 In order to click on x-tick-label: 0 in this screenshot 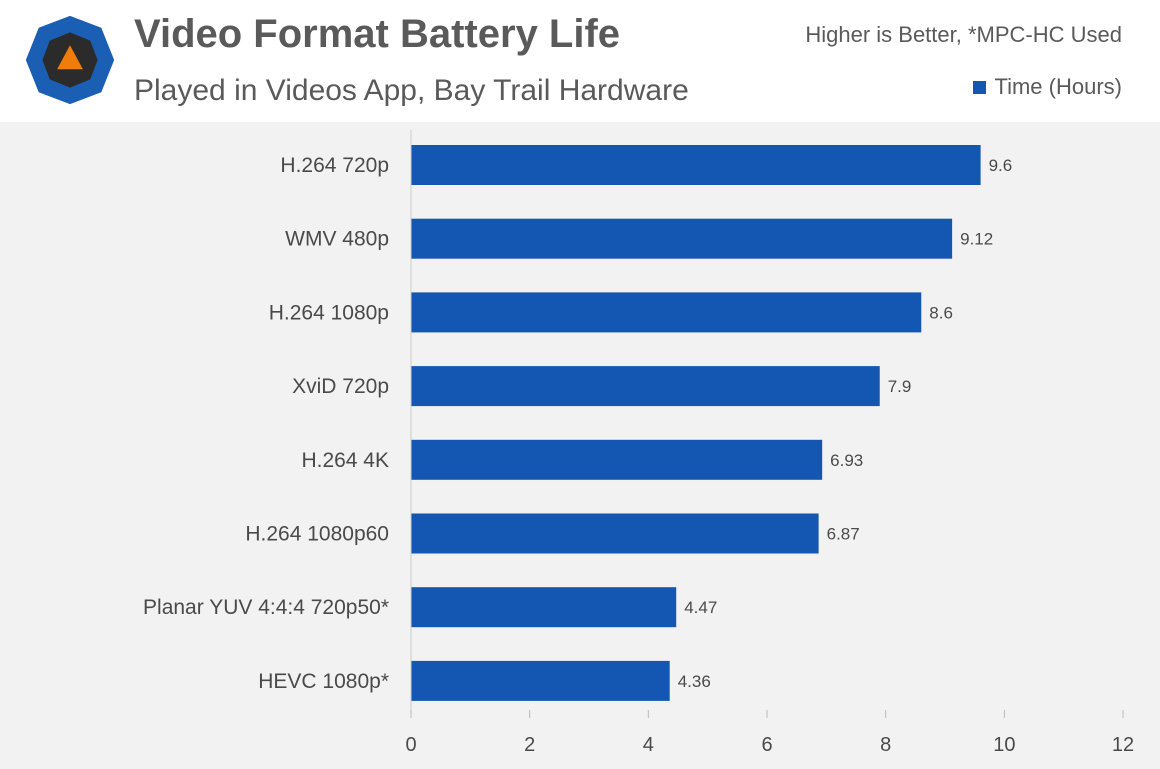, I will do `click(410, 745)`.